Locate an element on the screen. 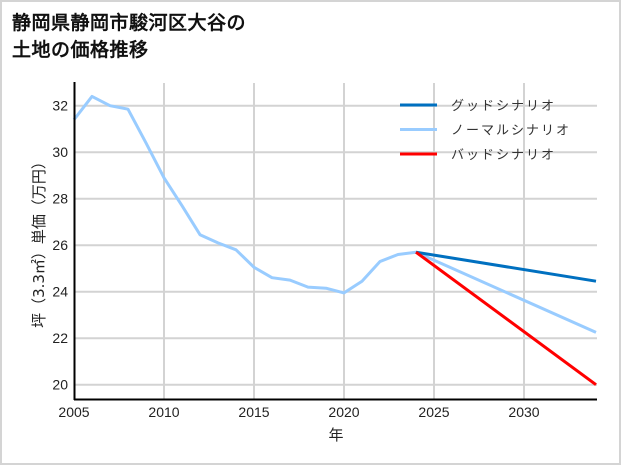 The image size is (621, 465). x-tick-label: 2030 is located at coordinates (523, 412).